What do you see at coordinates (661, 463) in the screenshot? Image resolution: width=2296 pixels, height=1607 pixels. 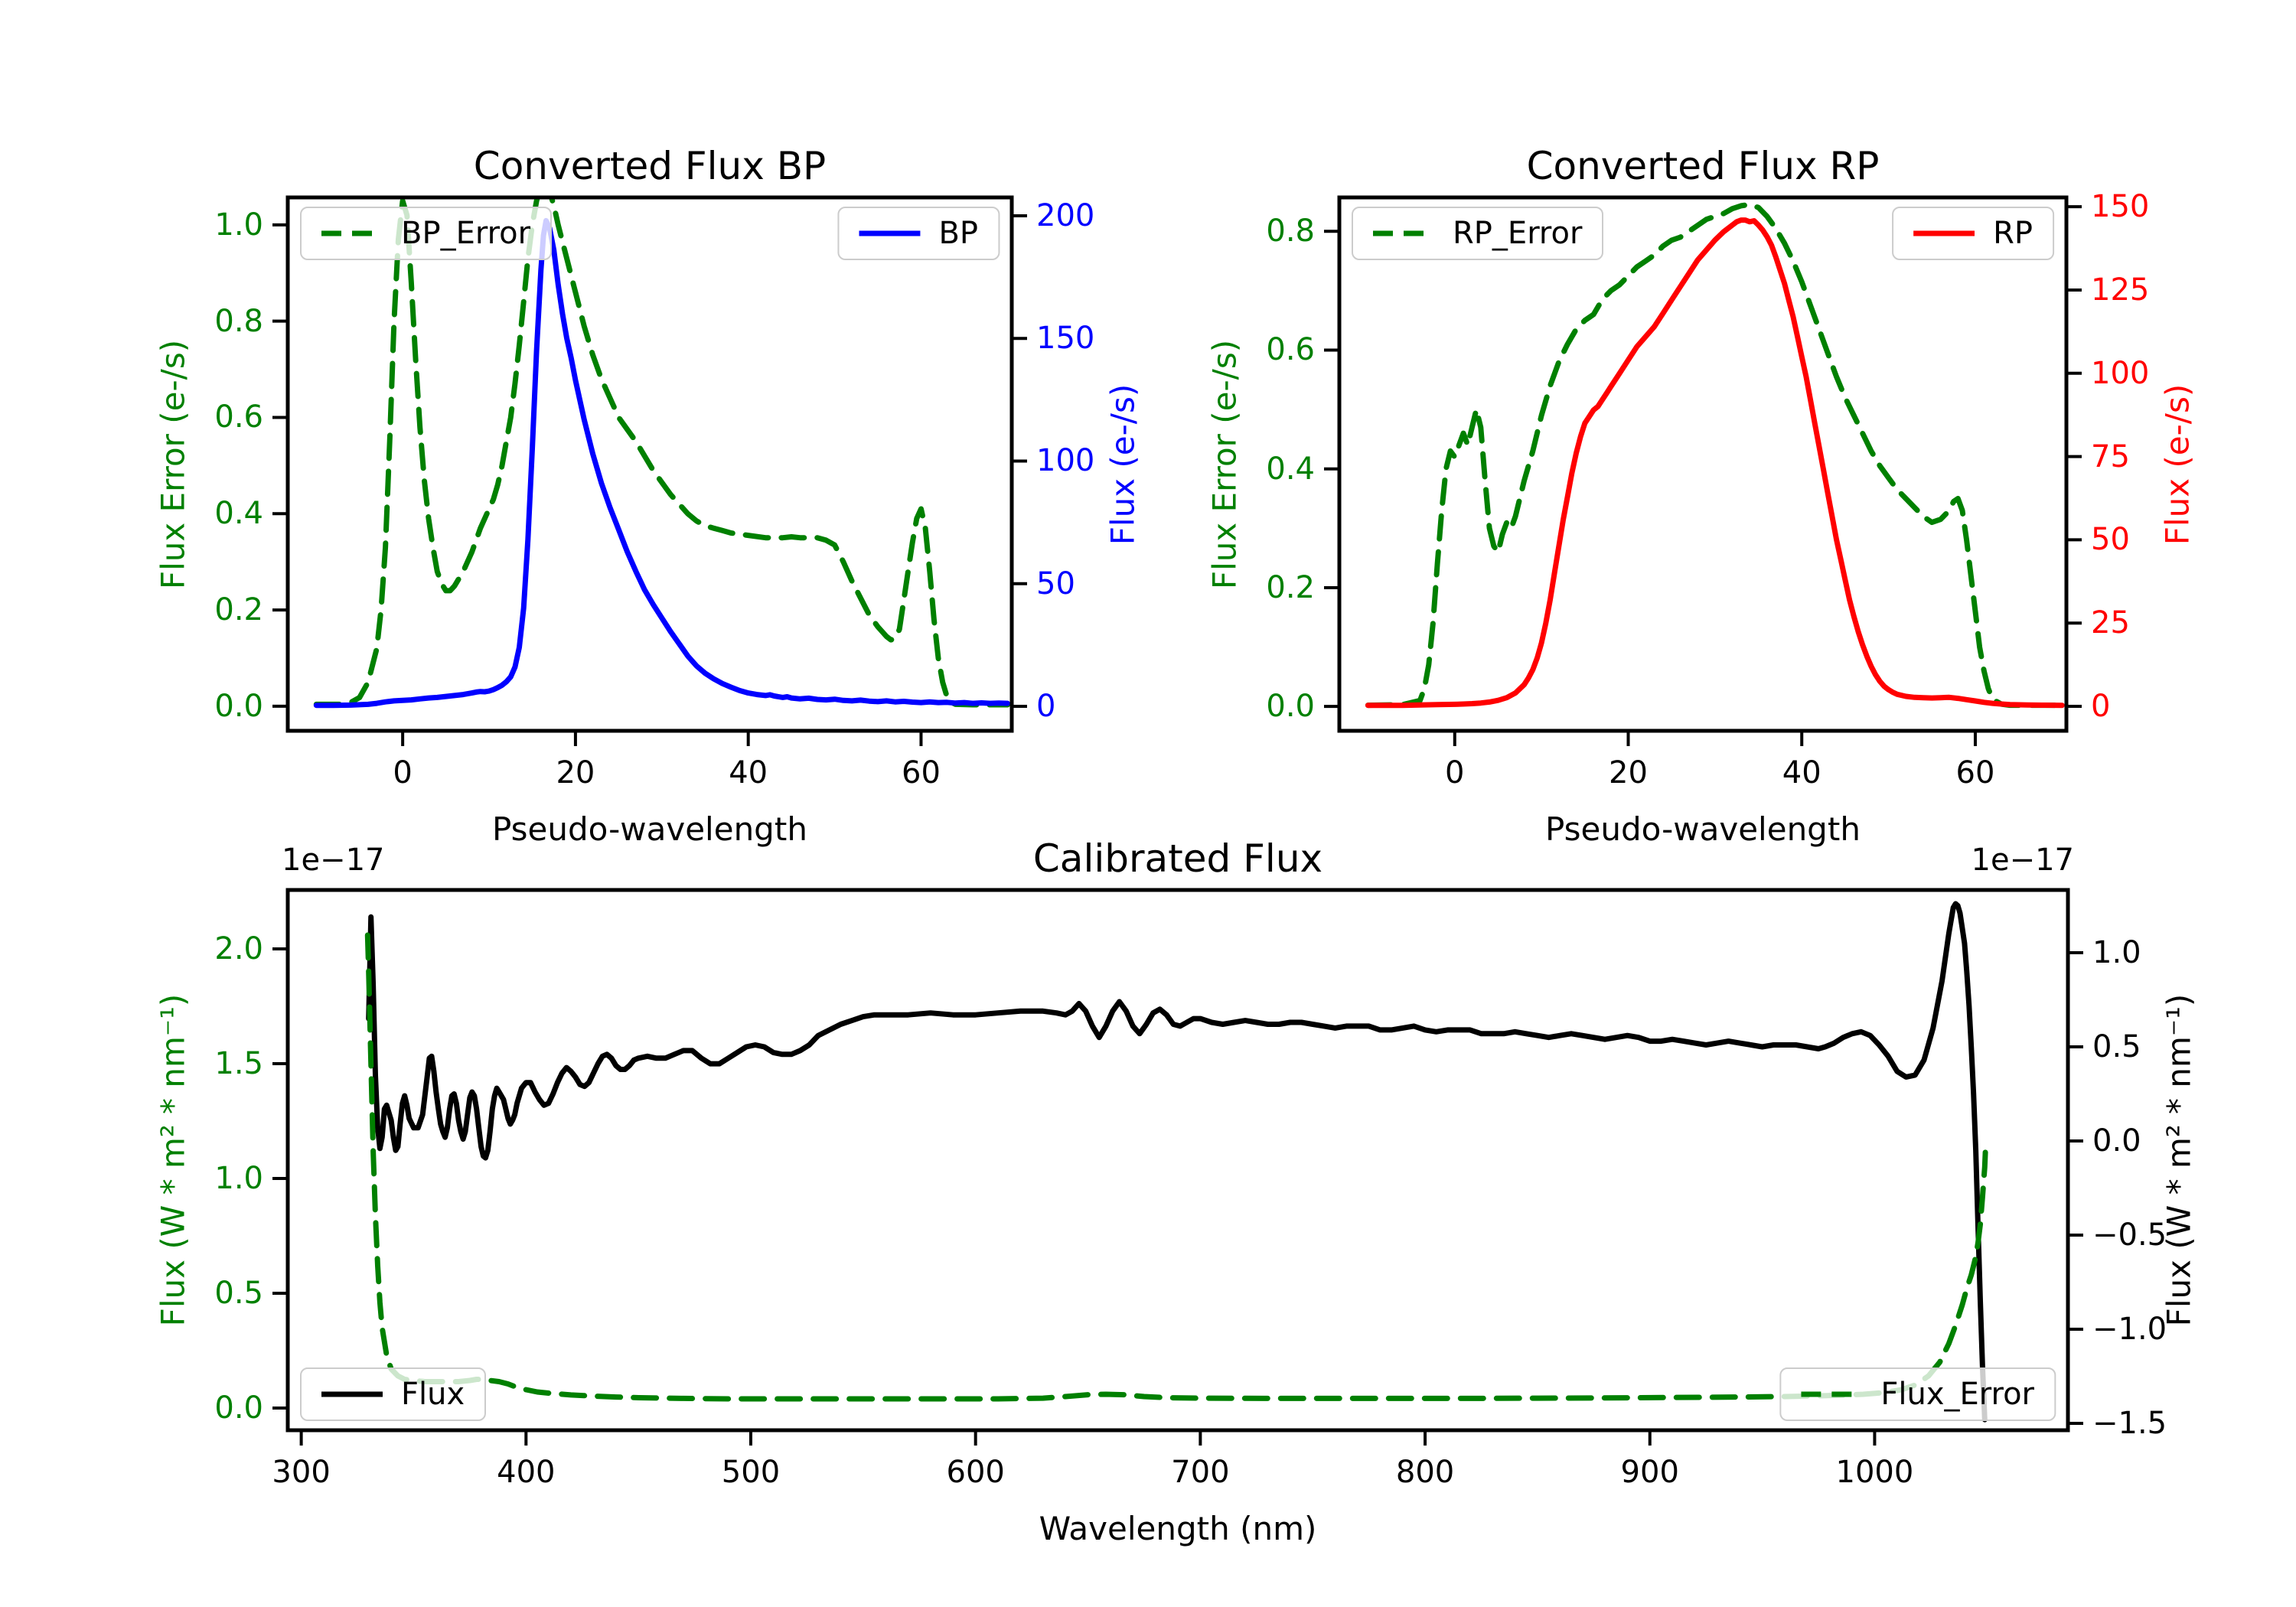 I see `series-line-BP` at bounding box center [661, 463].